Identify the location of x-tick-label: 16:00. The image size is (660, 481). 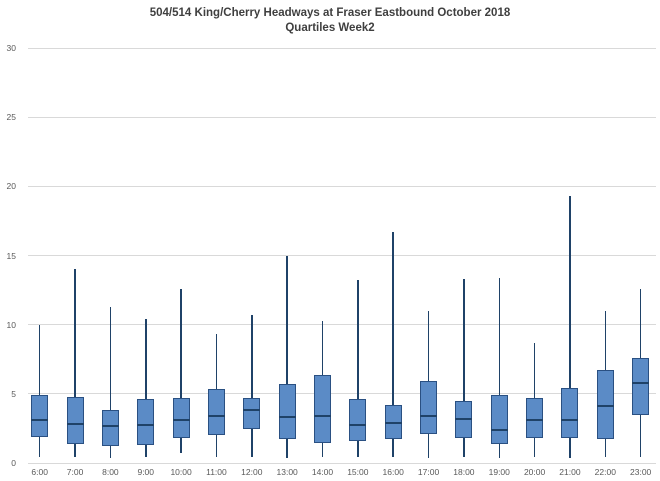
(393, 472).